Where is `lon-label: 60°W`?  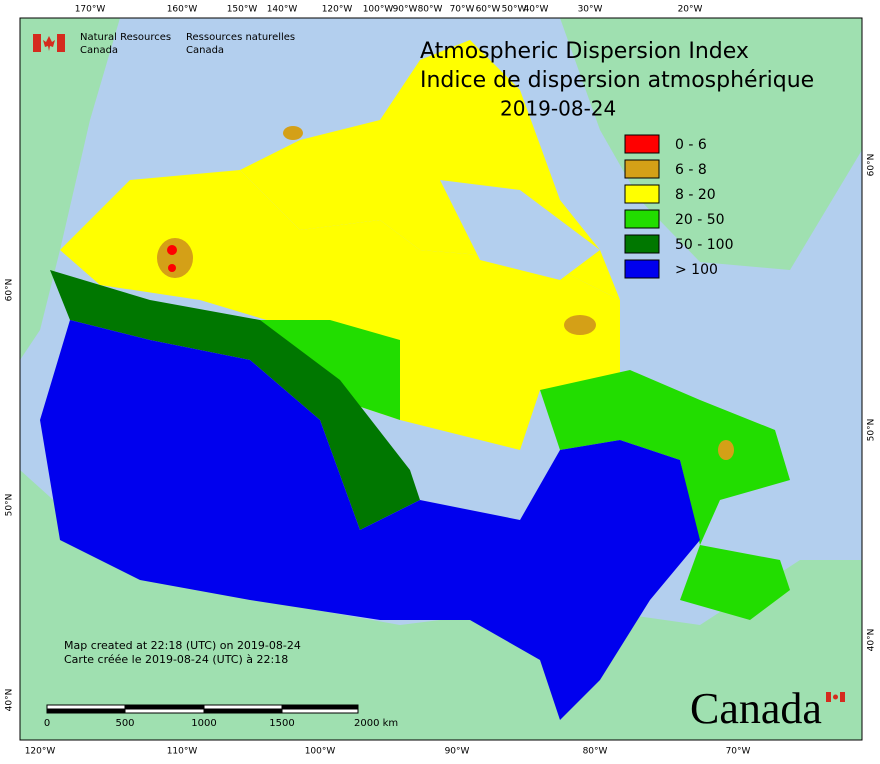 lon-label: 60°W is located at coordinates (488, 10).